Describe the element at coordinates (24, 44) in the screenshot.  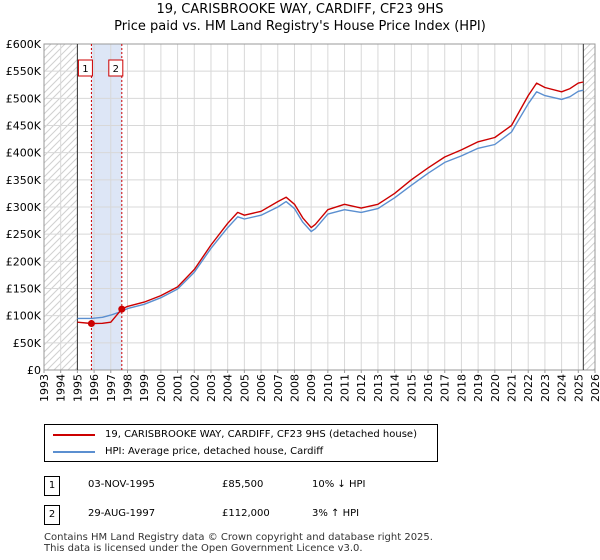
I see `y-tick-label: £600K` at that location.